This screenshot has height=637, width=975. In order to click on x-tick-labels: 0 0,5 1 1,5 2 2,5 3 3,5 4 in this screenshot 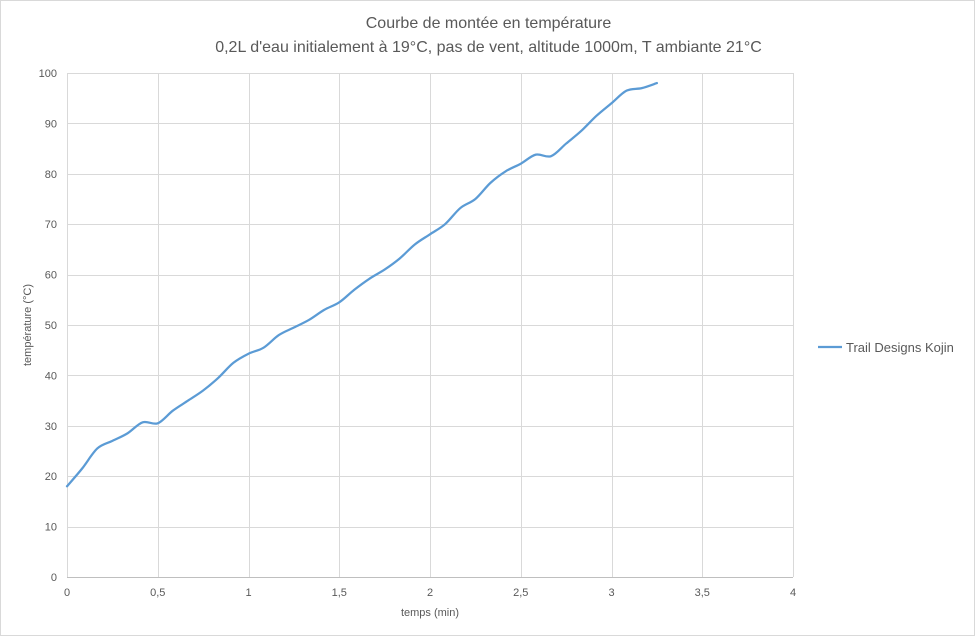, I will do `click(430, 593)`.